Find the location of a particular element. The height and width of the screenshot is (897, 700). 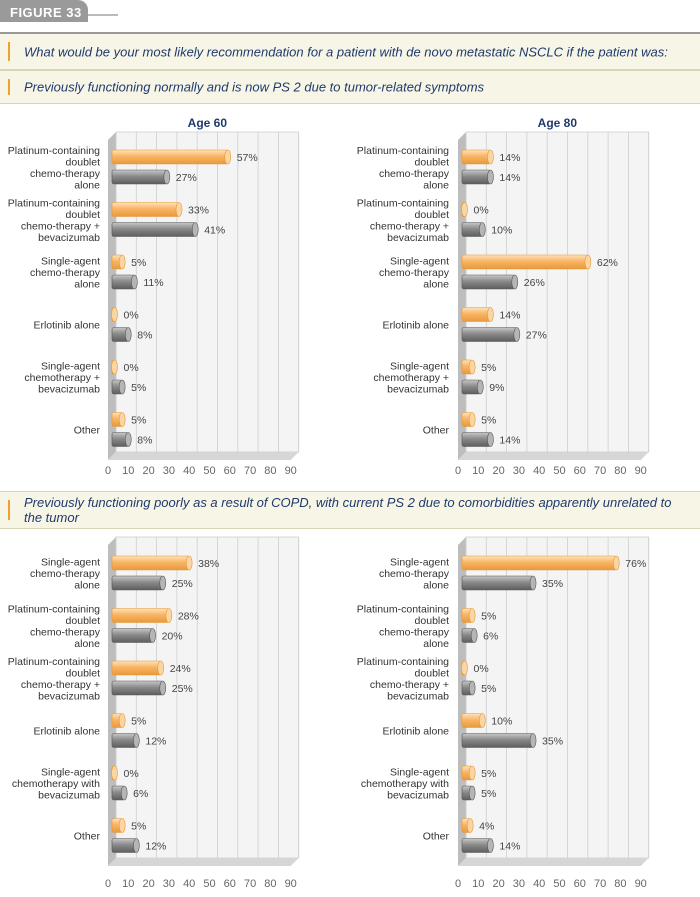

data-label: 9% is located at coordinates (496, 388).